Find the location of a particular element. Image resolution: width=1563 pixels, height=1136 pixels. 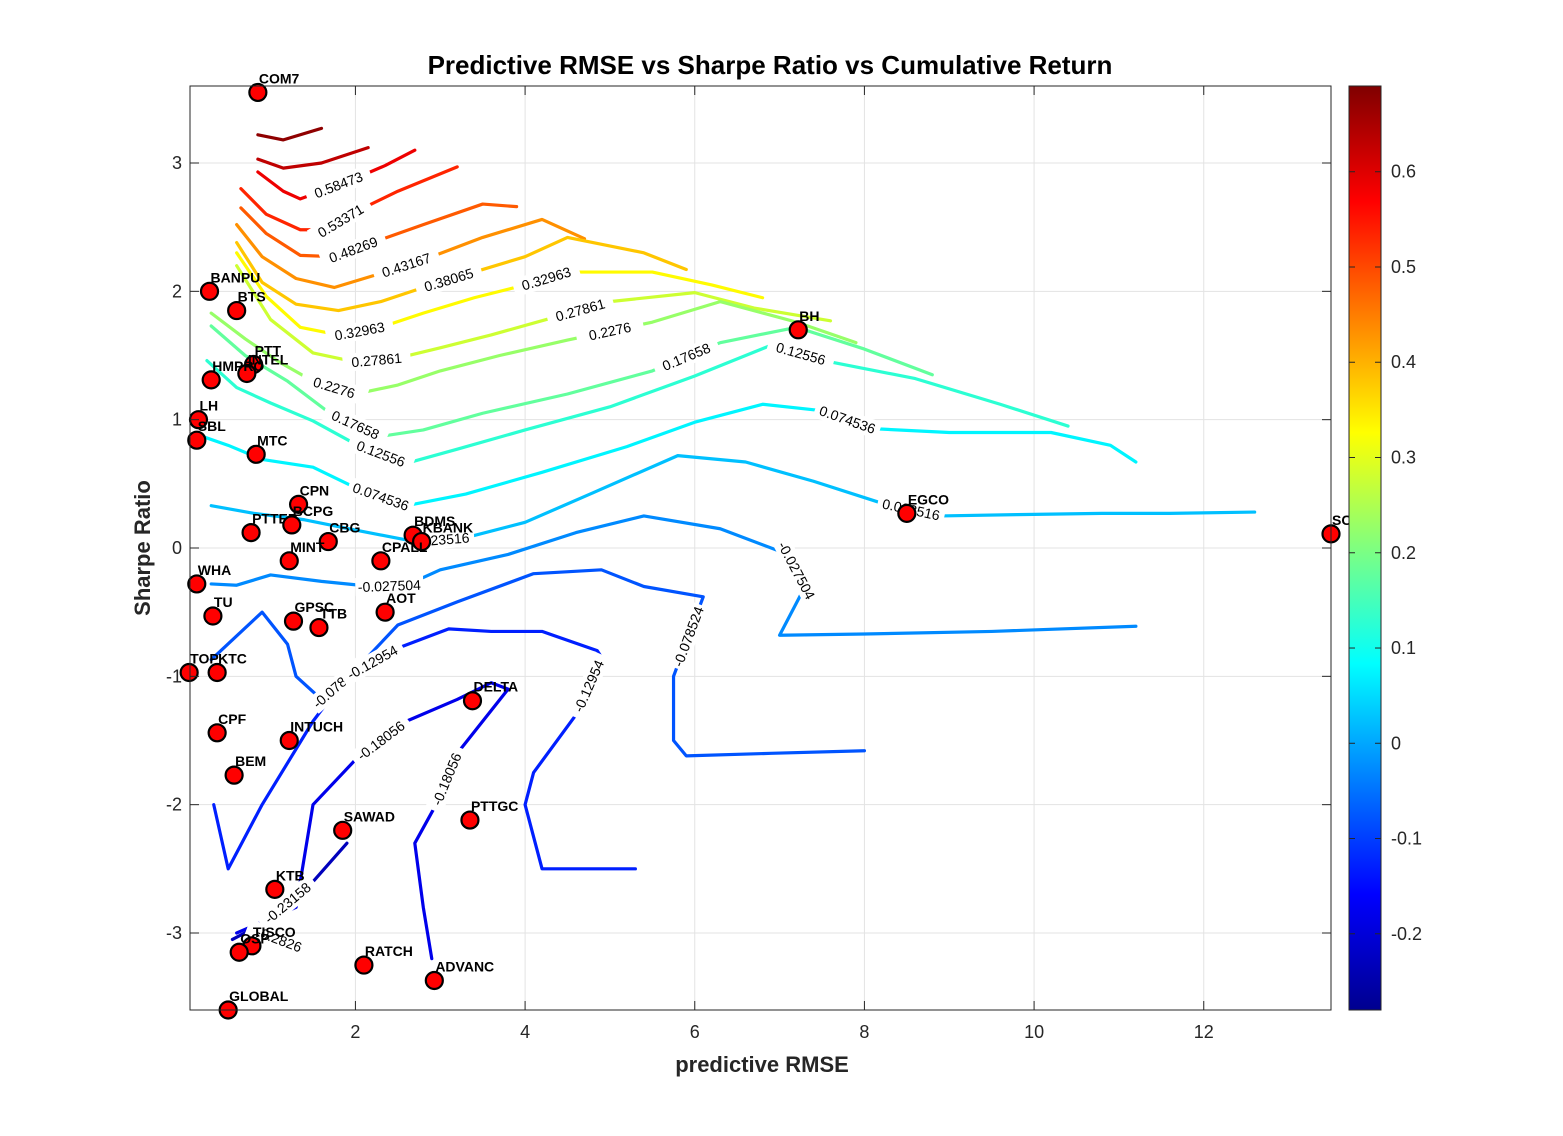

y-axis-label: Sharpe Ratio is located at coordinates (142, 548).